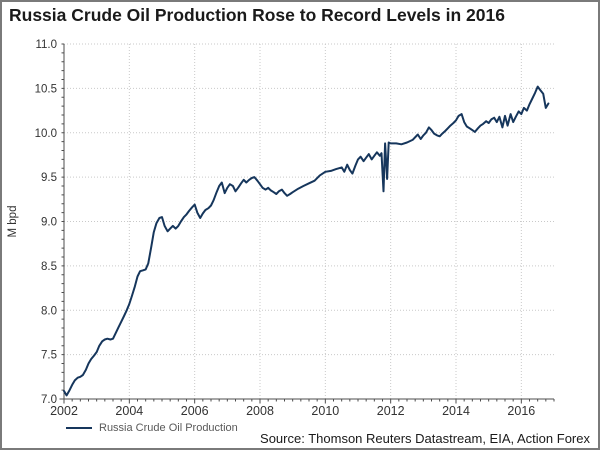  I want to click on y-axis-title: M bpd, so click(13, 222).